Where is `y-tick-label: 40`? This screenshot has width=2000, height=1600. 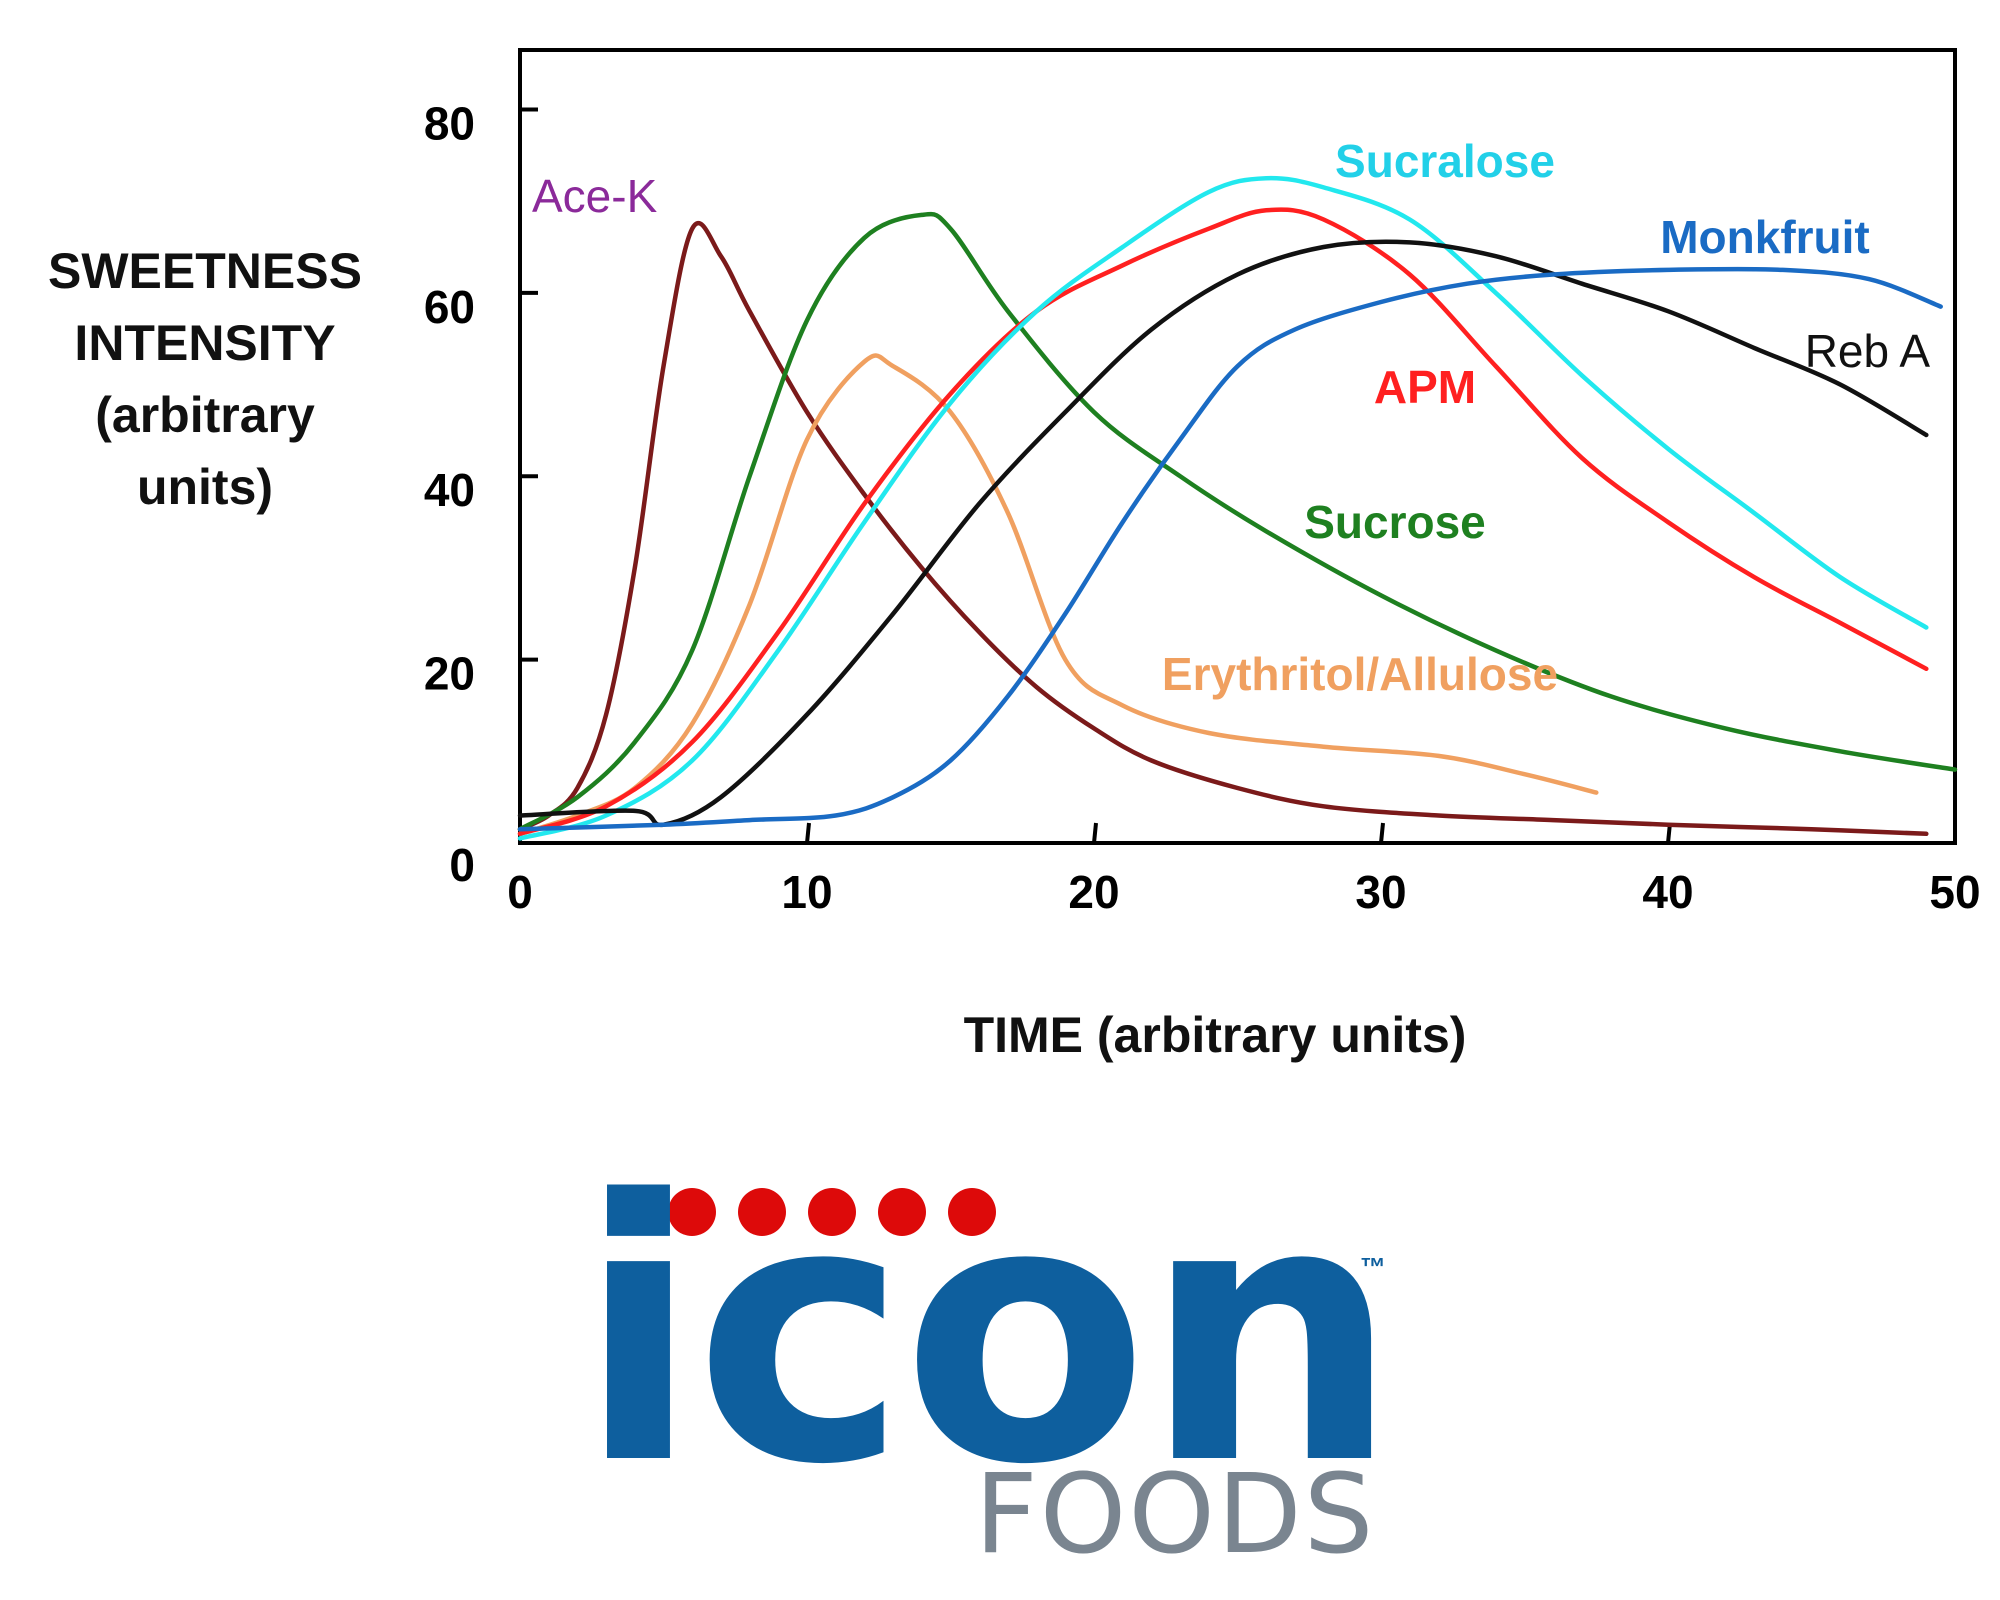
y-tick-label: 40 is located at coordinates (449, 490).